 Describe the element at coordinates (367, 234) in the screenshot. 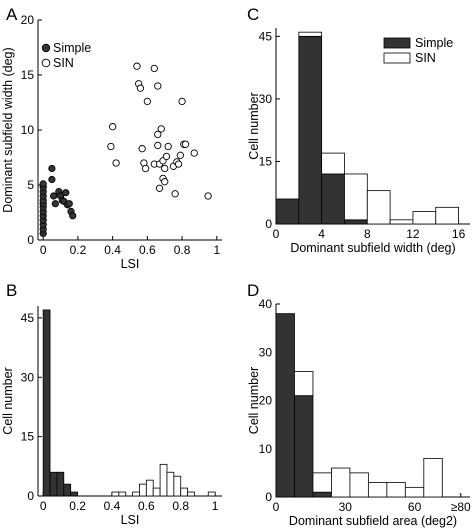

I see `x-tick-label: 8` at that location.